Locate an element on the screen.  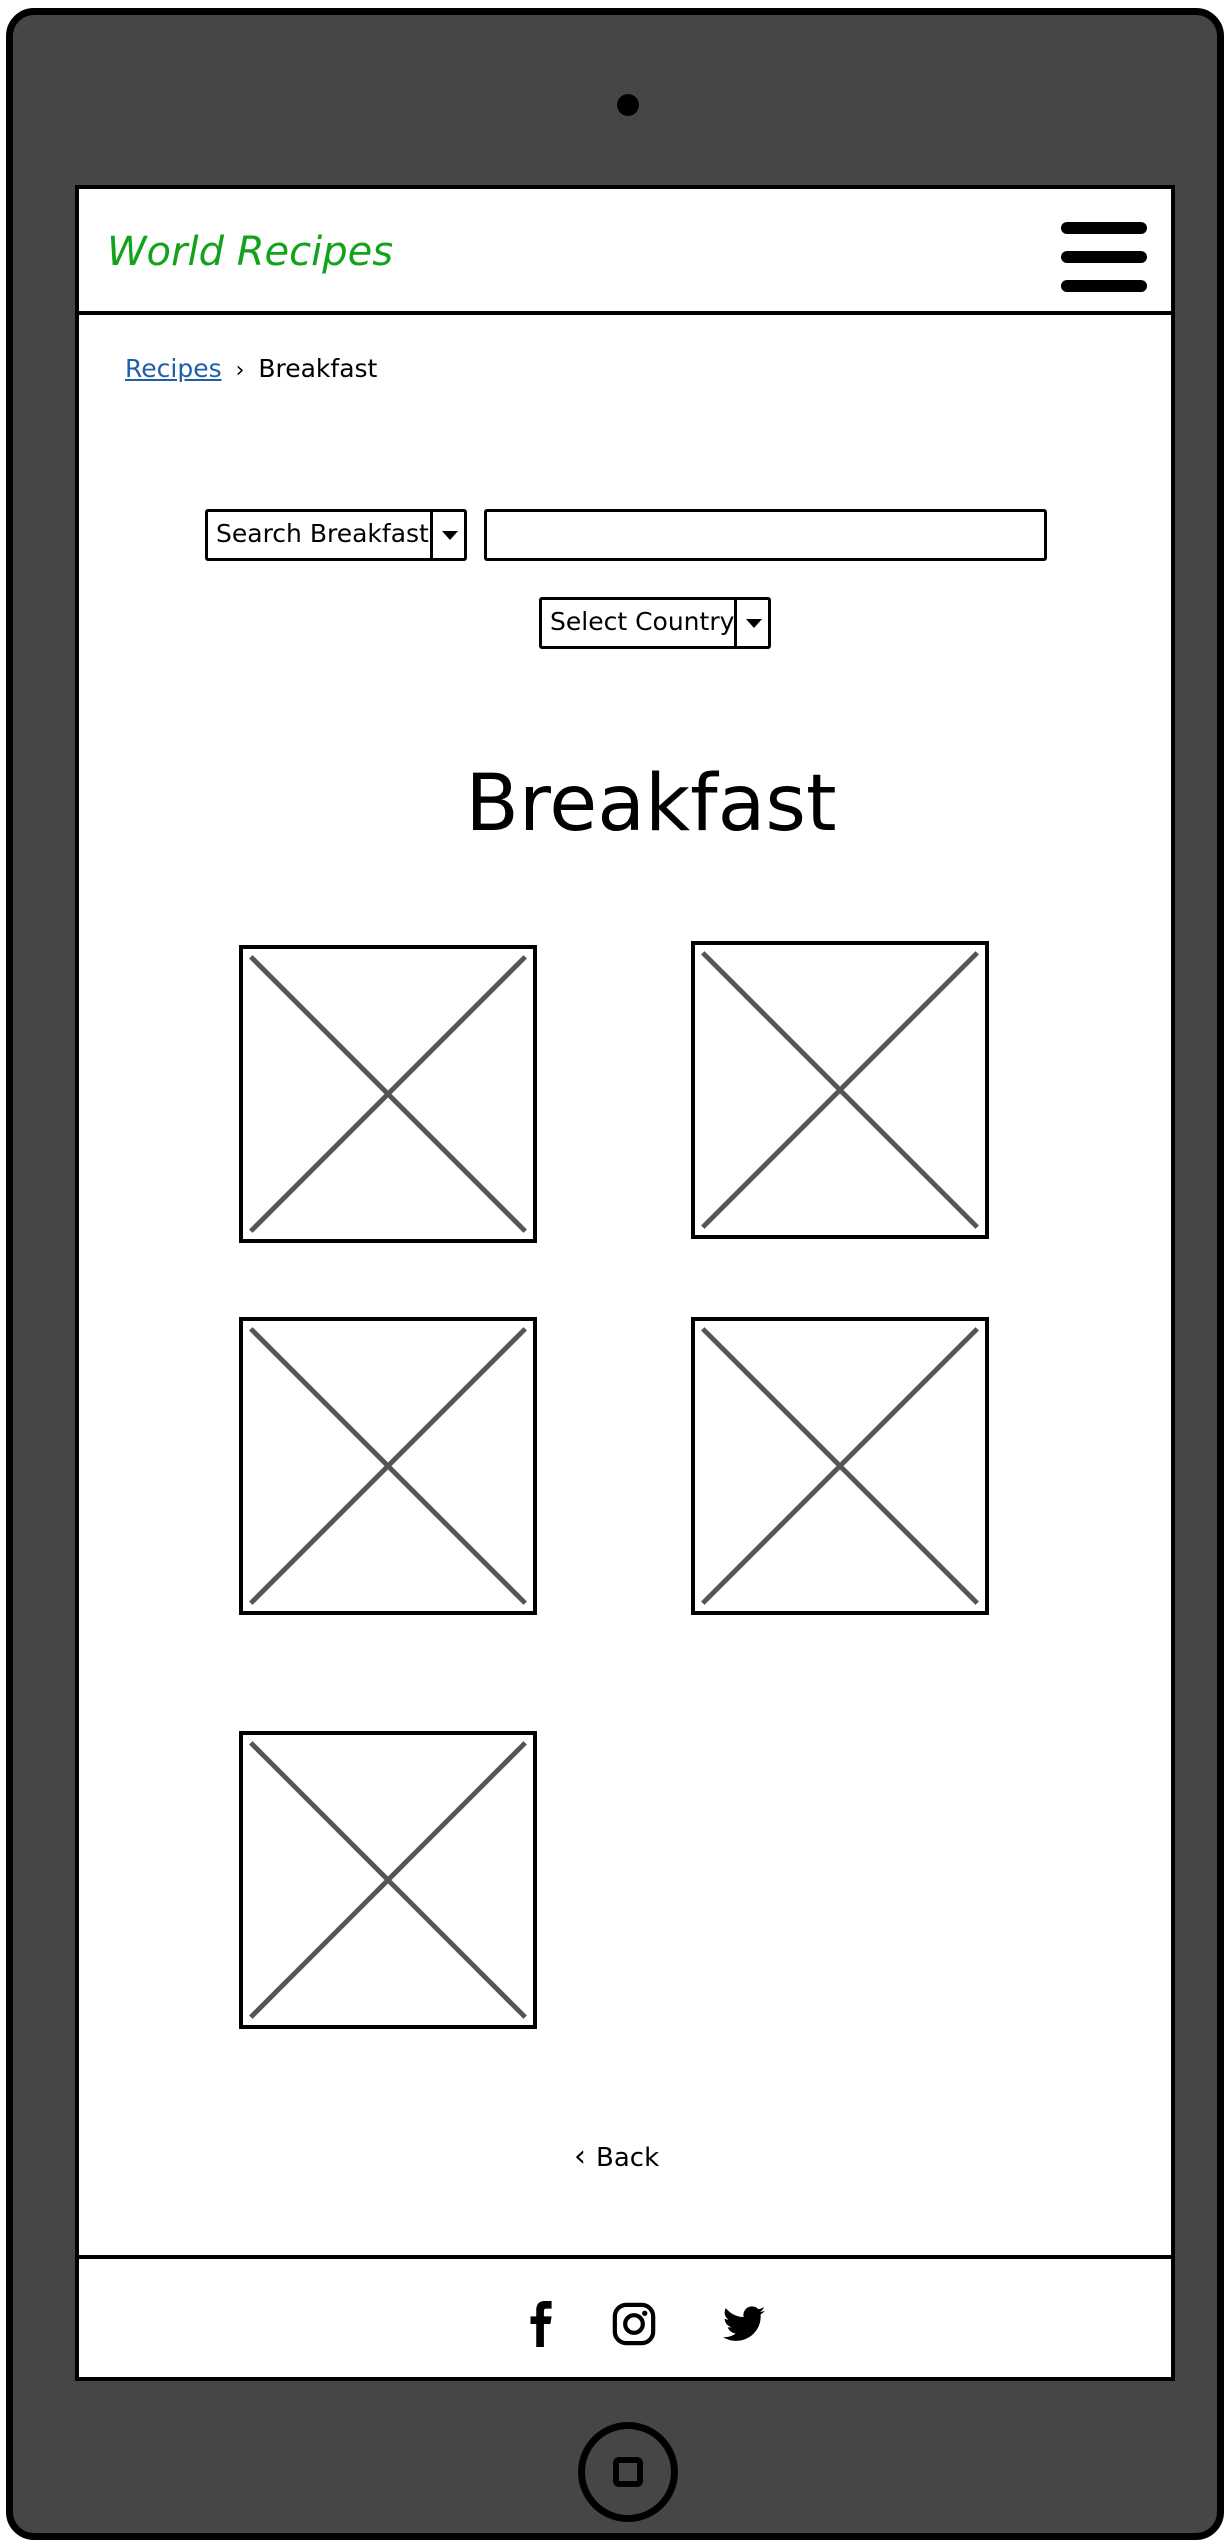
home-square-icon is located at coordinates (628, 2472).